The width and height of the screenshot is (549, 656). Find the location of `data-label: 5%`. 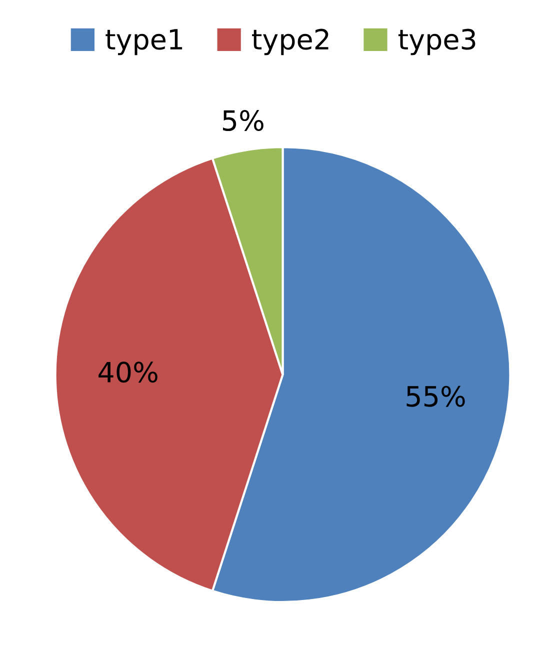

data-label: 5% is located at coordinates (243, 121).